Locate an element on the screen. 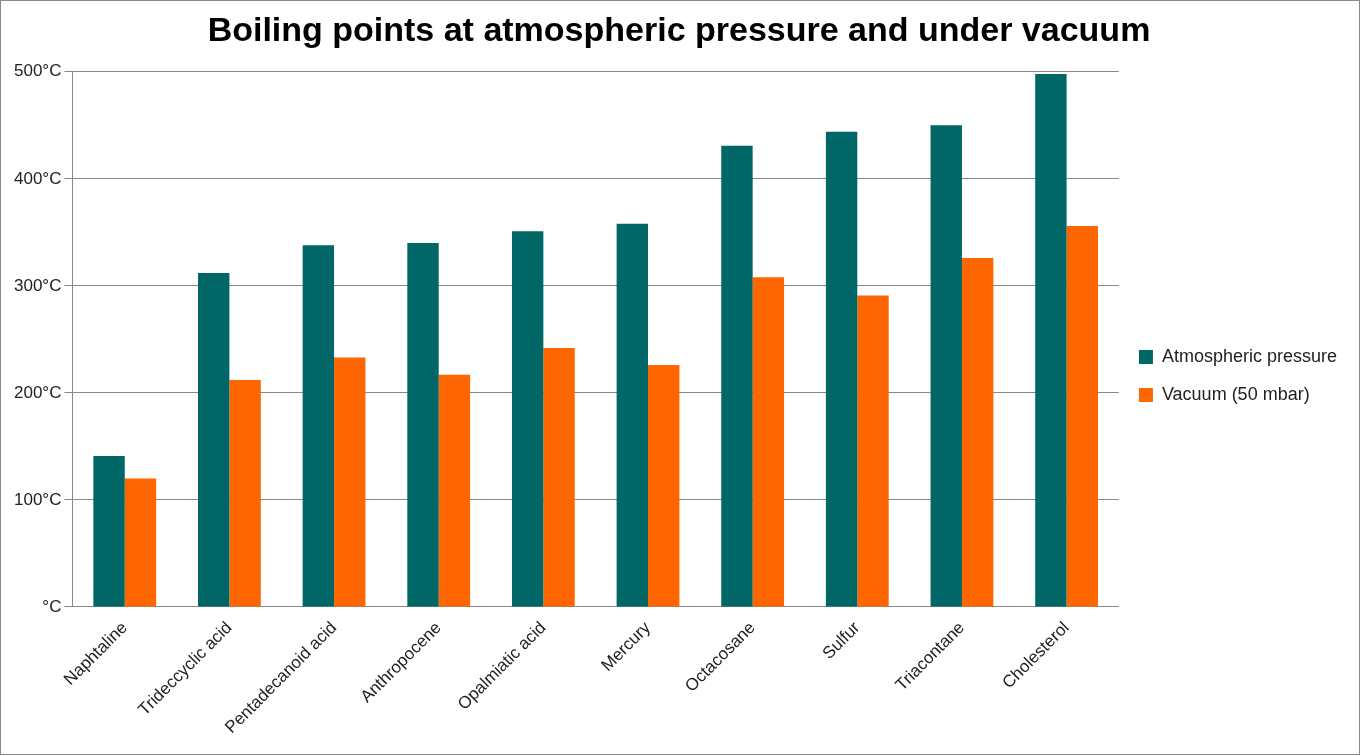  chart-title: Boiling points at atmospheric pressure and under vacuum is located at coordinates (679, 28).